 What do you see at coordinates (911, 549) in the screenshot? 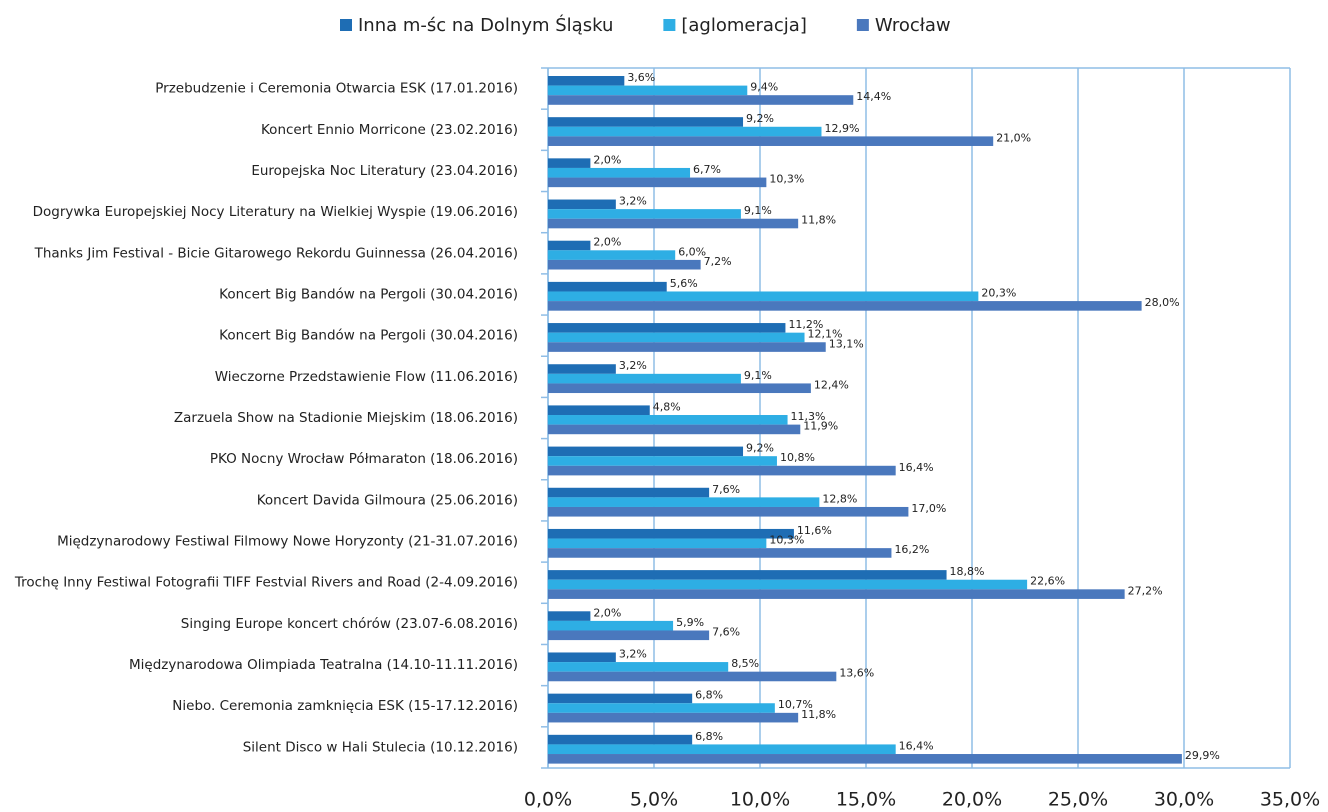
I see `value-label: 16,2%` at bounding box center [911, 549].